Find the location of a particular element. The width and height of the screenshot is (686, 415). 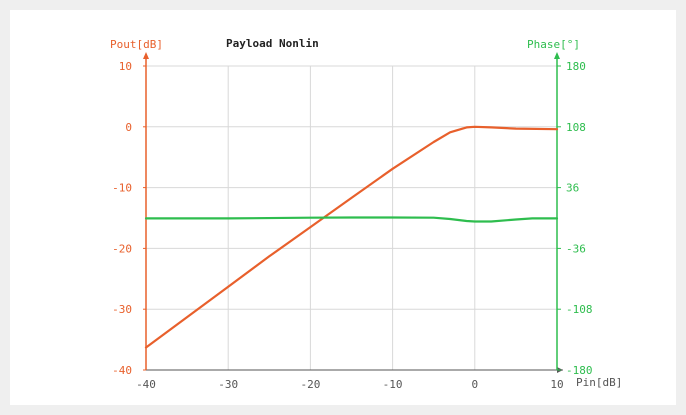

y-left-tick-label: 10 is located at coordinates (125, 66).